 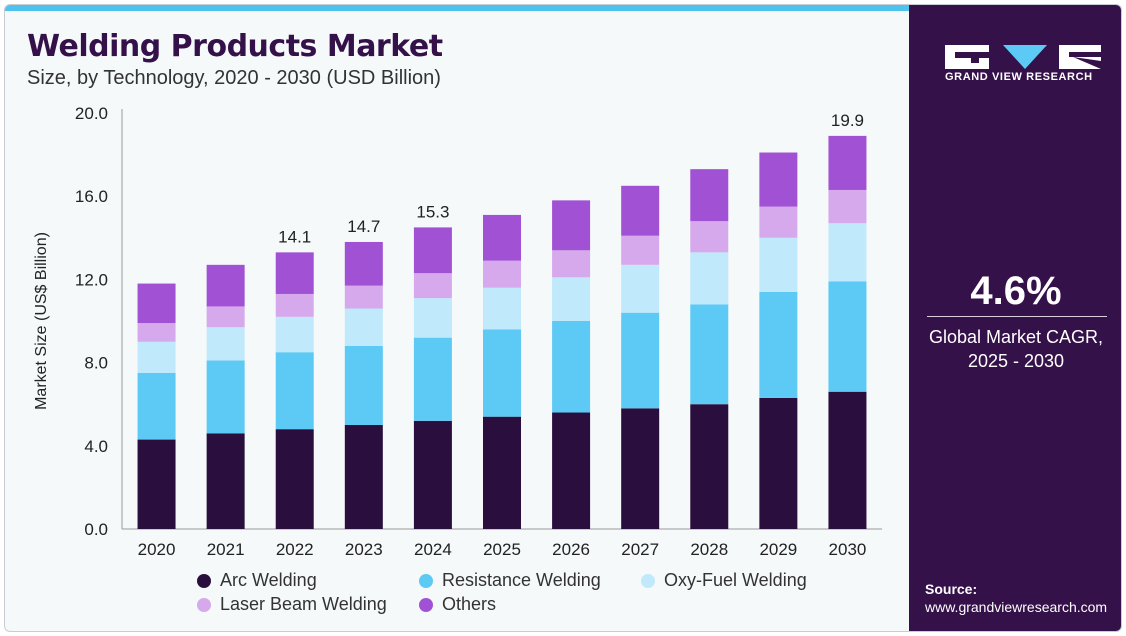 I want to click on y-tick-label: 0.0, so click(x=96, y=529).